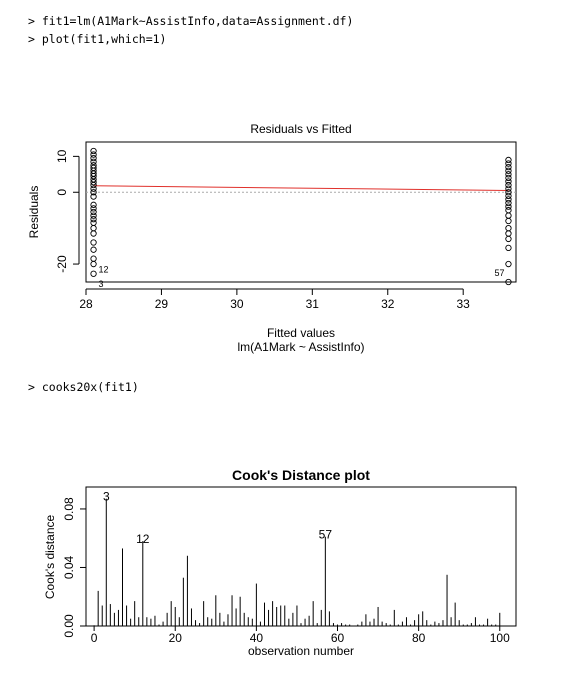 The height and width of the screenshot is (700, 565). I want to click on cooks-bars, so click(297, 562).